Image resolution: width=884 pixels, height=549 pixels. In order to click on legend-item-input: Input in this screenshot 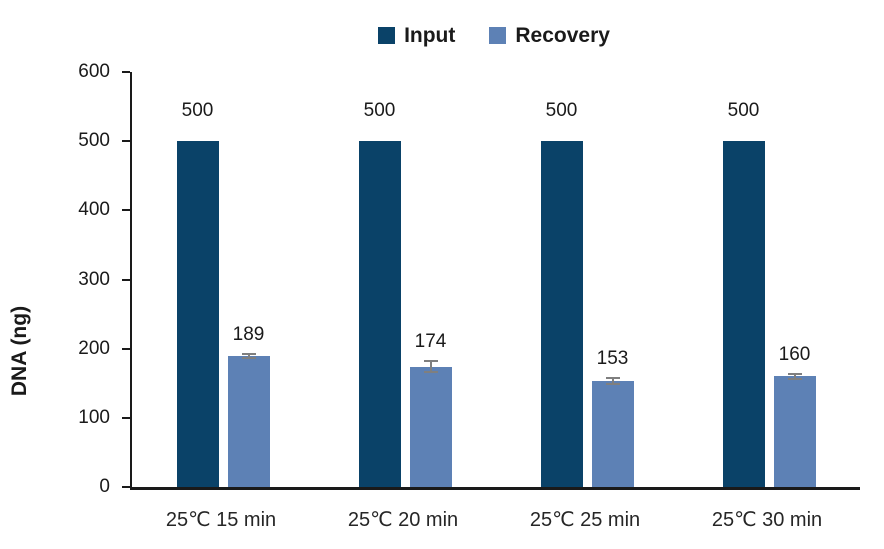, I will do `click(416, 35)`.